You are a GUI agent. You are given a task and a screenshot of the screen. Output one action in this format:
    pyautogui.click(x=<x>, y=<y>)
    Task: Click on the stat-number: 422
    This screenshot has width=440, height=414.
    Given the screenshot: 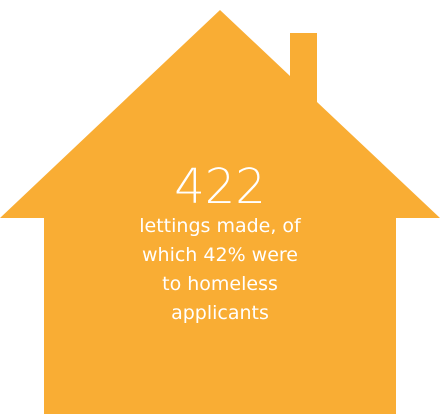 What is the action you would take?
    pyautogui.click(x=220, y=187)
    